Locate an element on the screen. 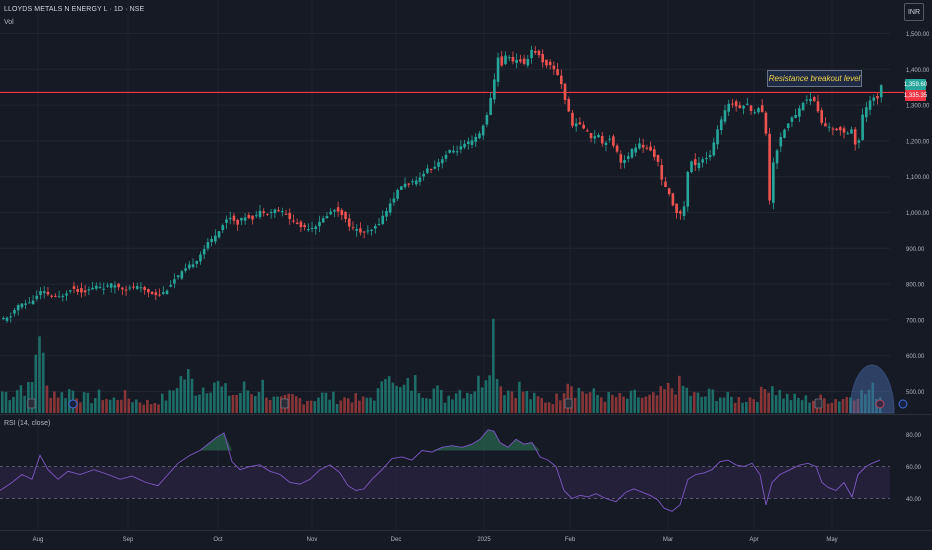 The height and width of the screenshot is (550, 932). time-axis-label: Feb is located at coordinates (570, 540).